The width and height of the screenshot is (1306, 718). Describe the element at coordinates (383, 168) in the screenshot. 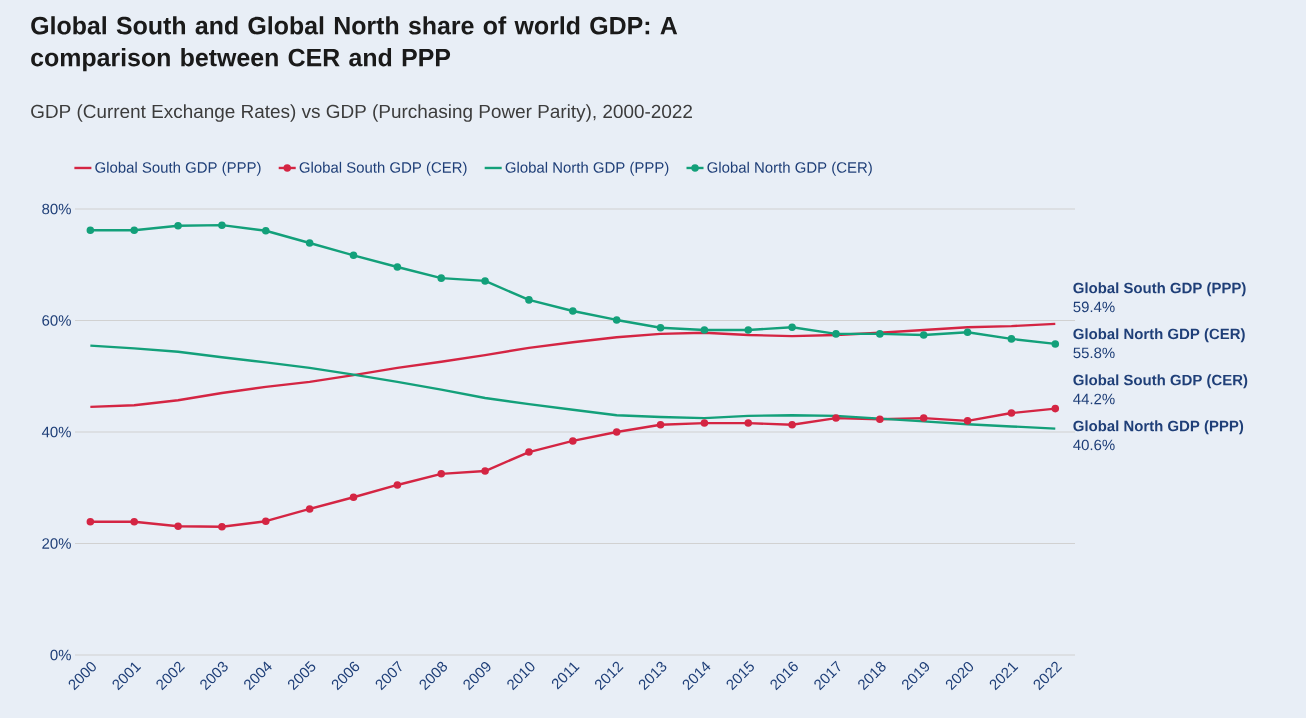

I see `legend-label: Global South GDP (CER)` at that location.